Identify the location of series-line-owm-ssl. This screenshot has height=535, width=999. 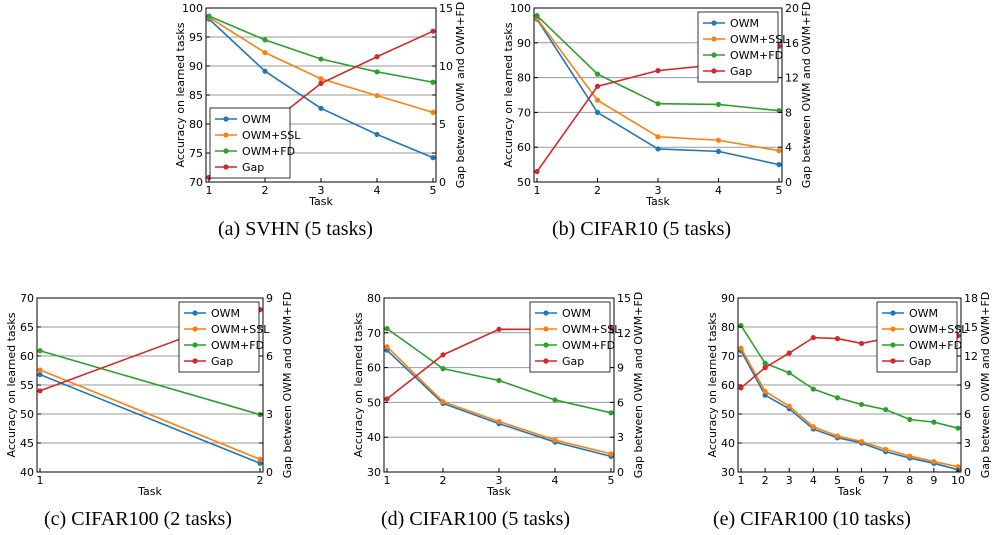
(150, 414).